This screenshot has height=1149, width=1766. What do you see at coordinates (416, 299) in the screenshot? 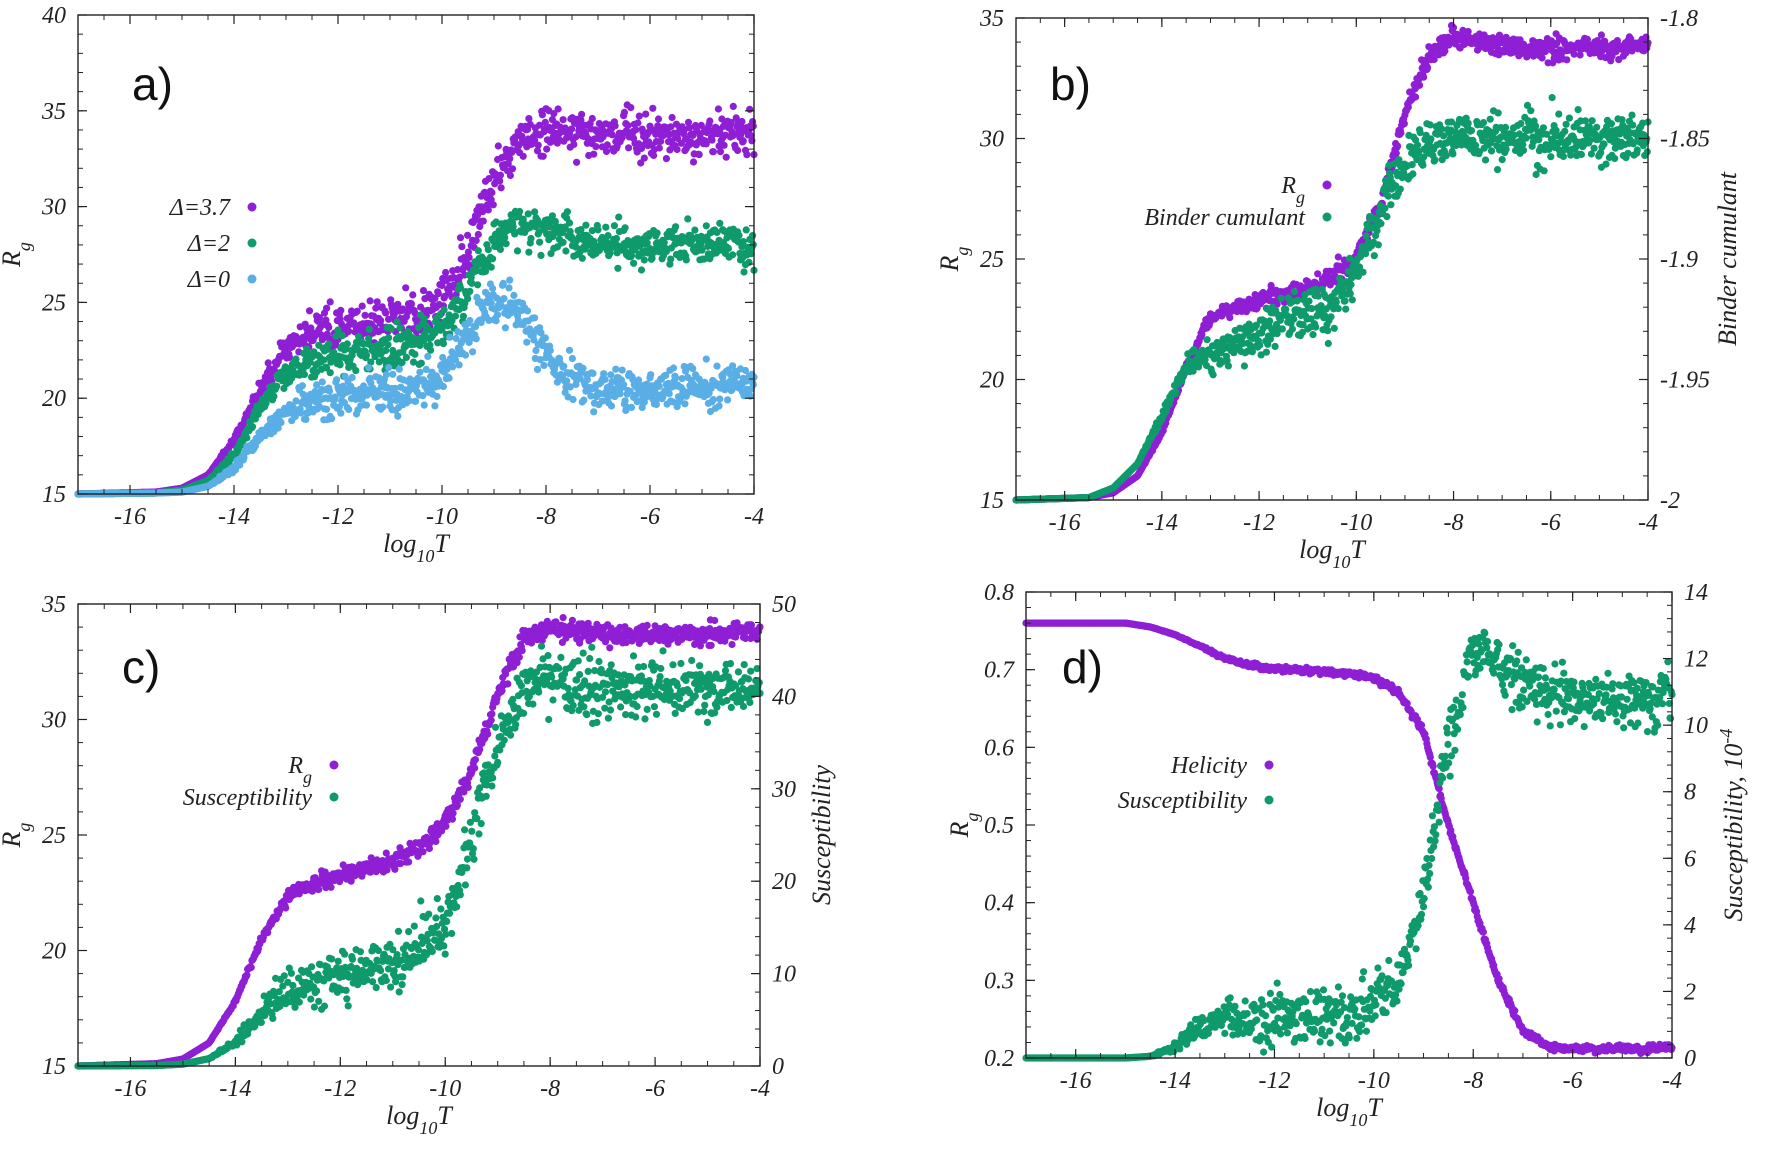
I see `data-points` at bounding box center [416, 299].